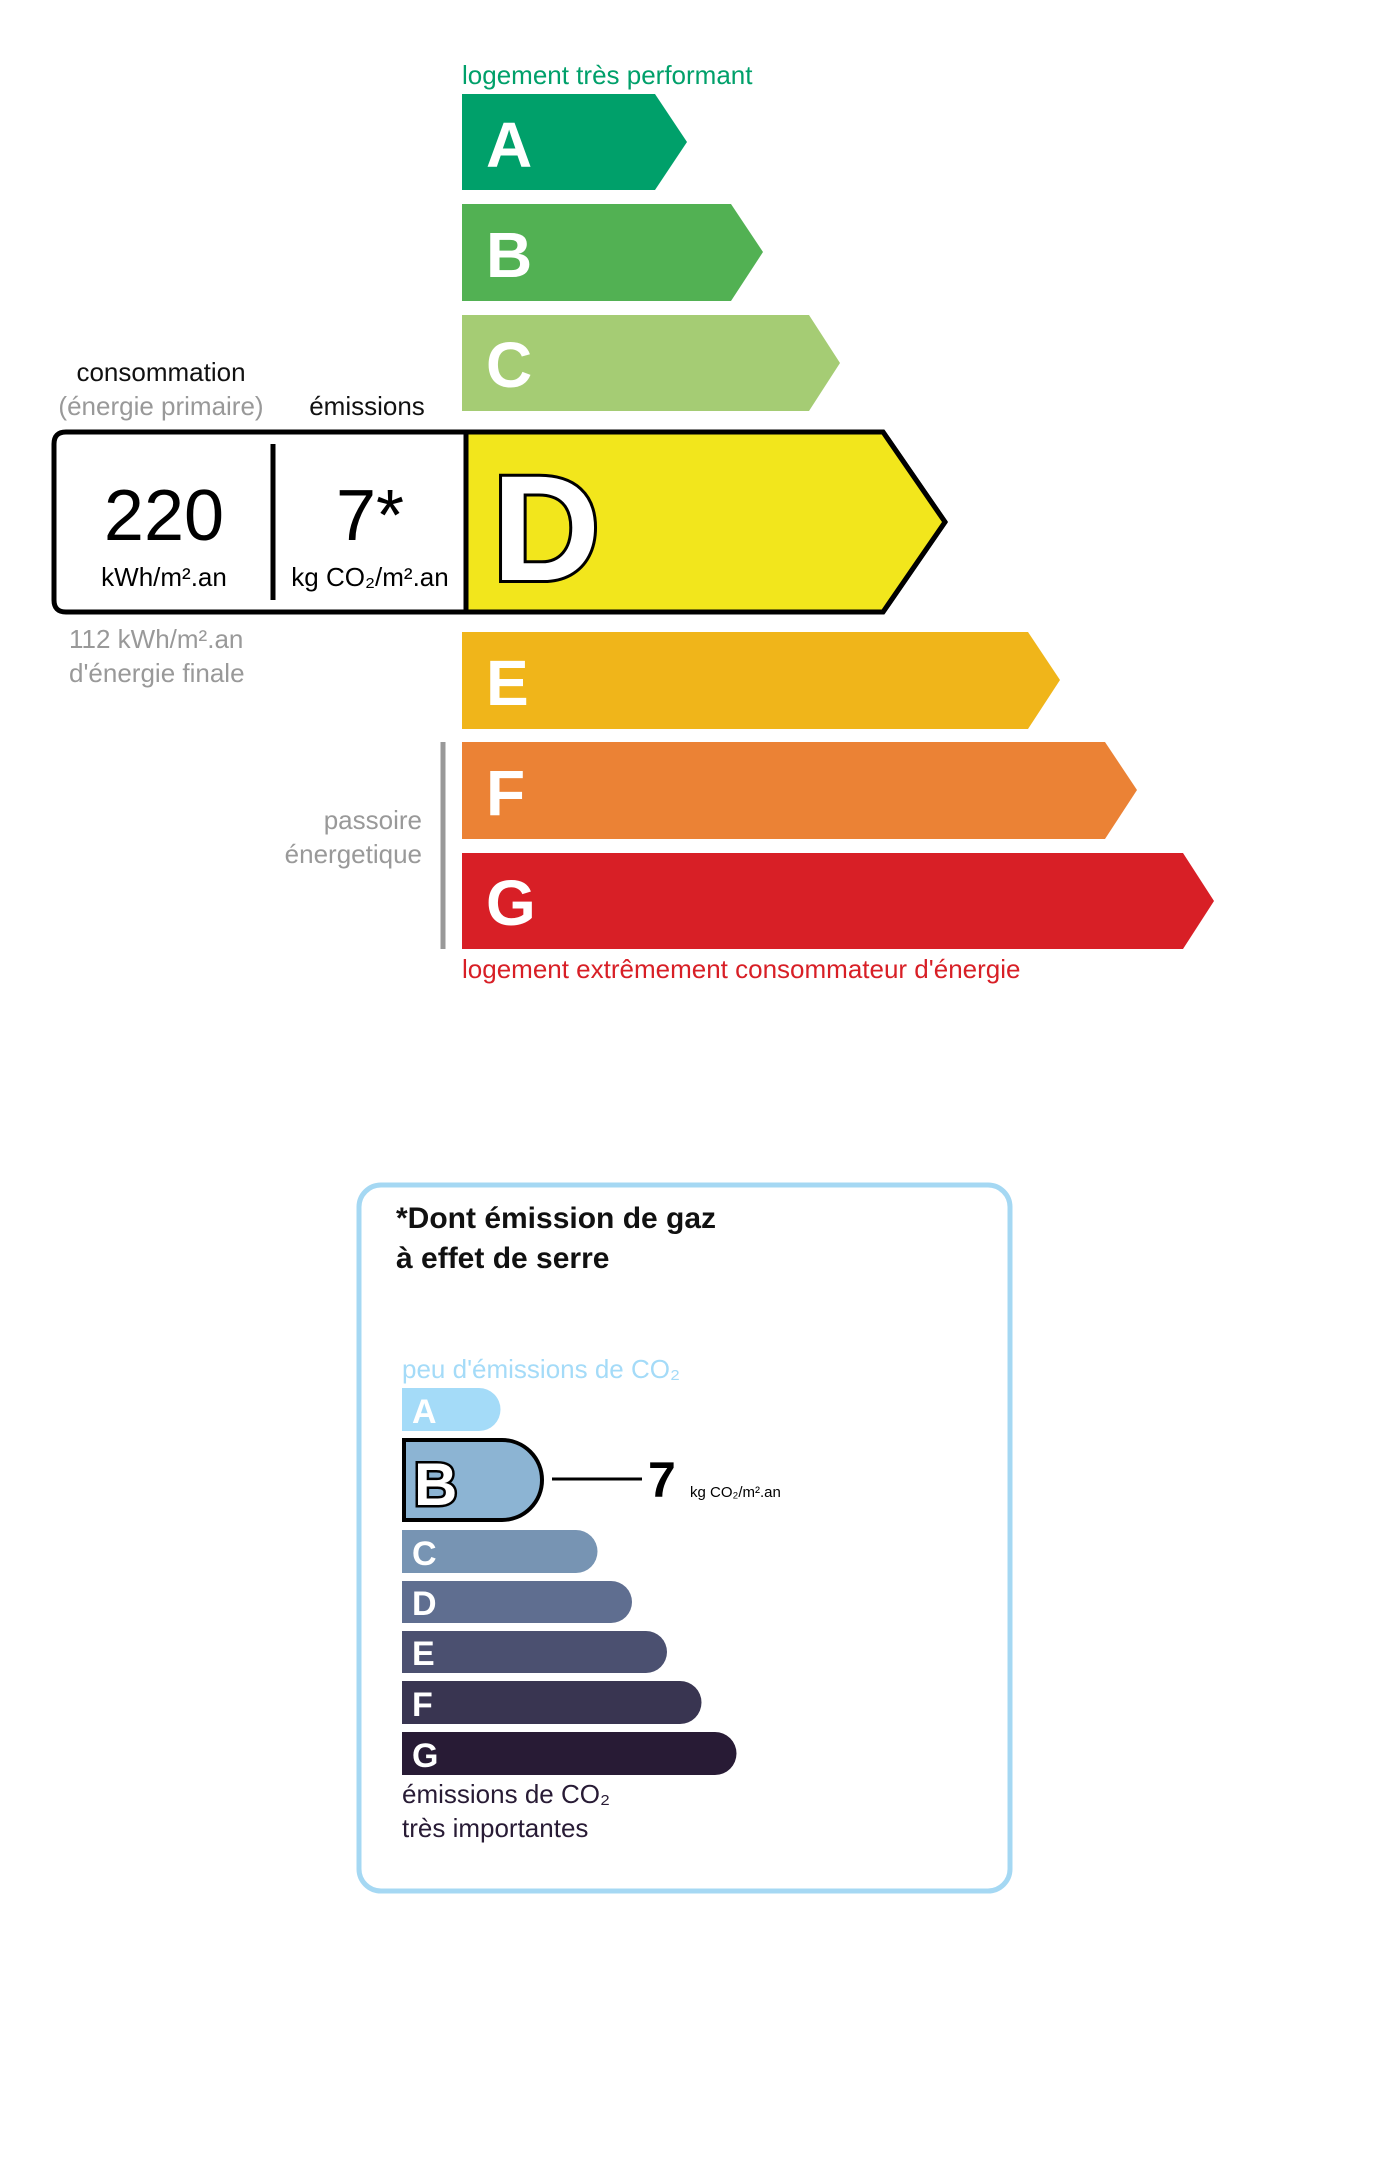  What do you see at coordinates (534, 1652) in the screenshot?
I see `ges-class-e: E` at bounding box center [534, 1652].